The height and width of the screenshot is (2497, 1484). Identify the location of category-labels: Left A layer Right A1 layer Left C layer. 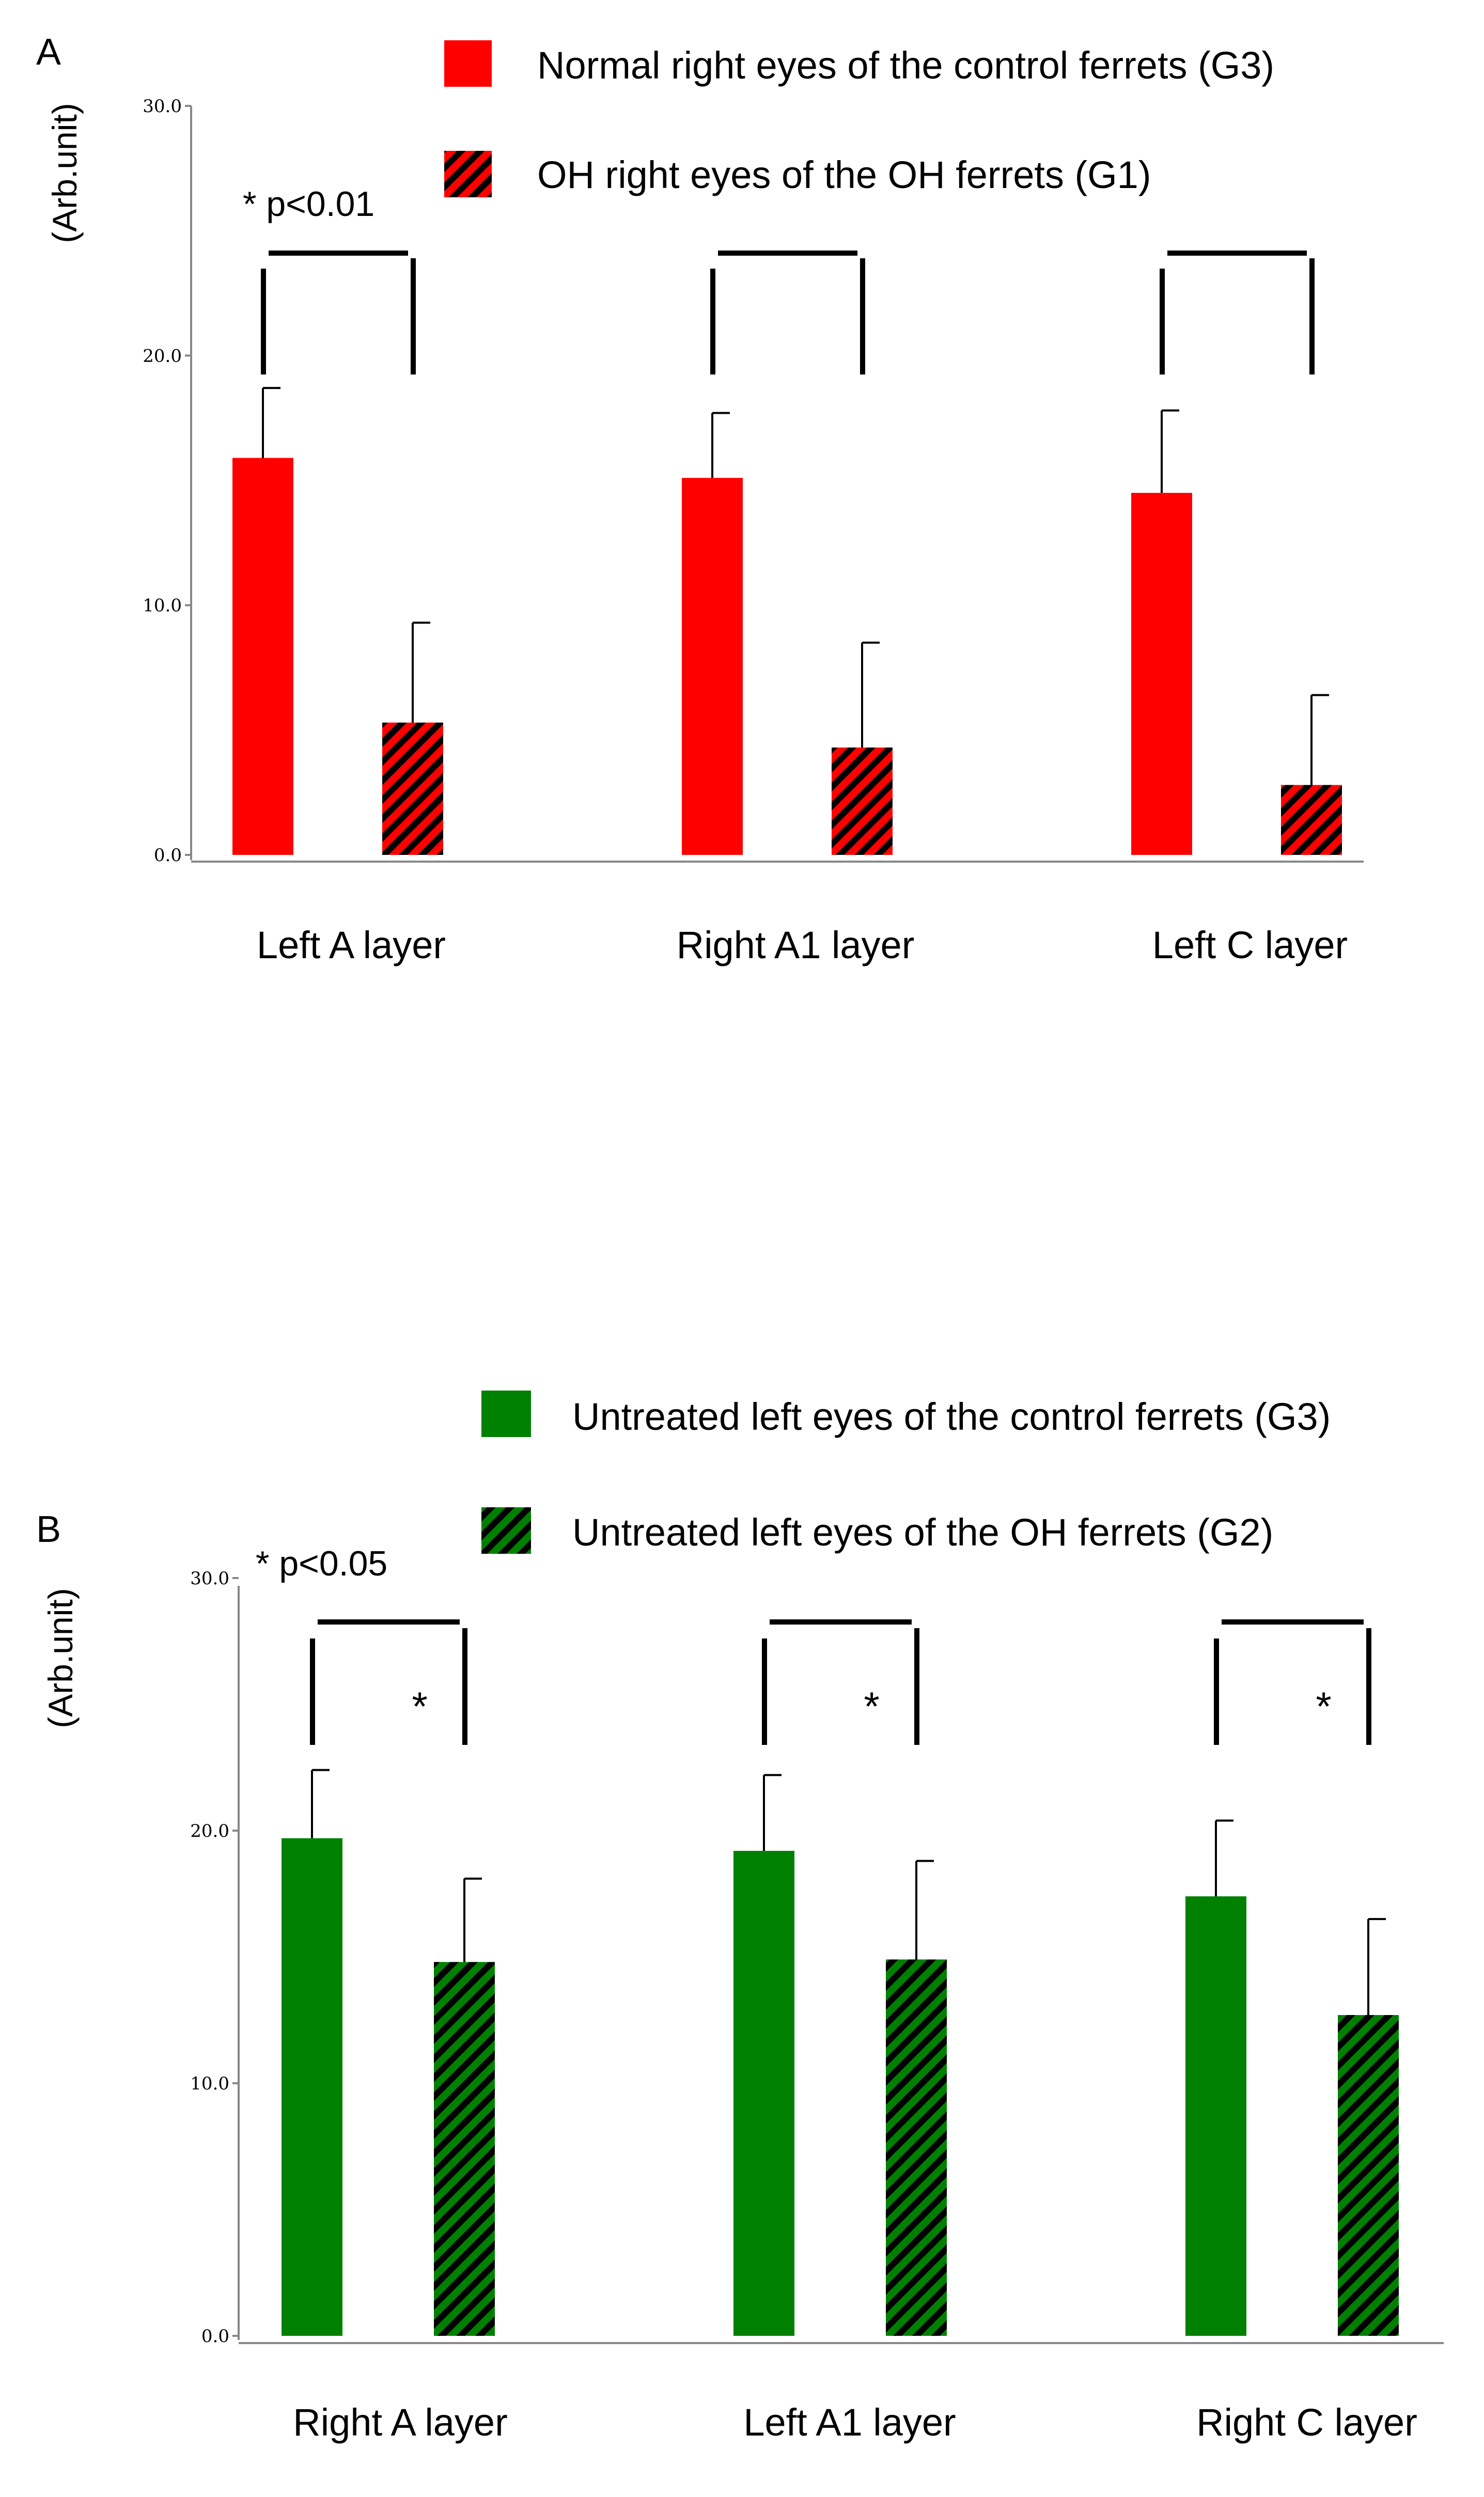
(802, 945).